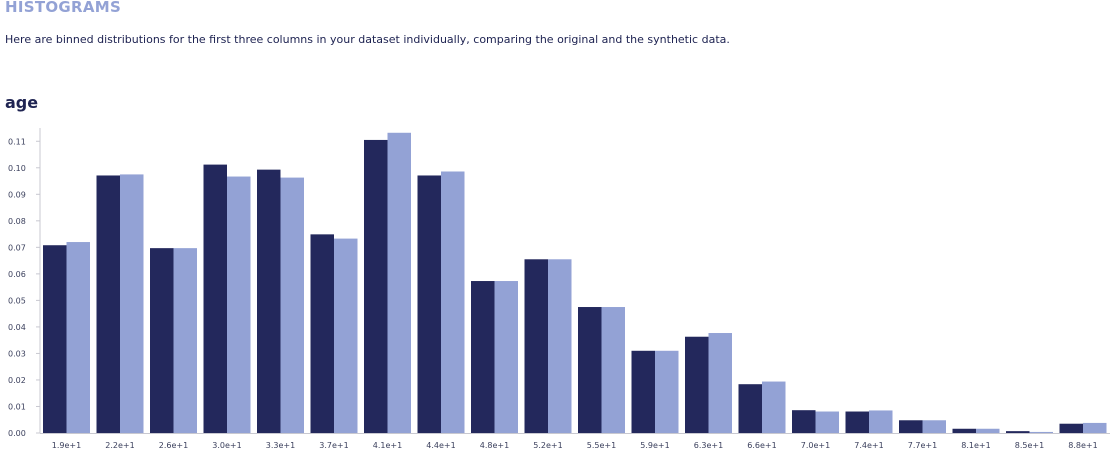  I want to click on y-tick-label: 0.06, so click(17, 274).